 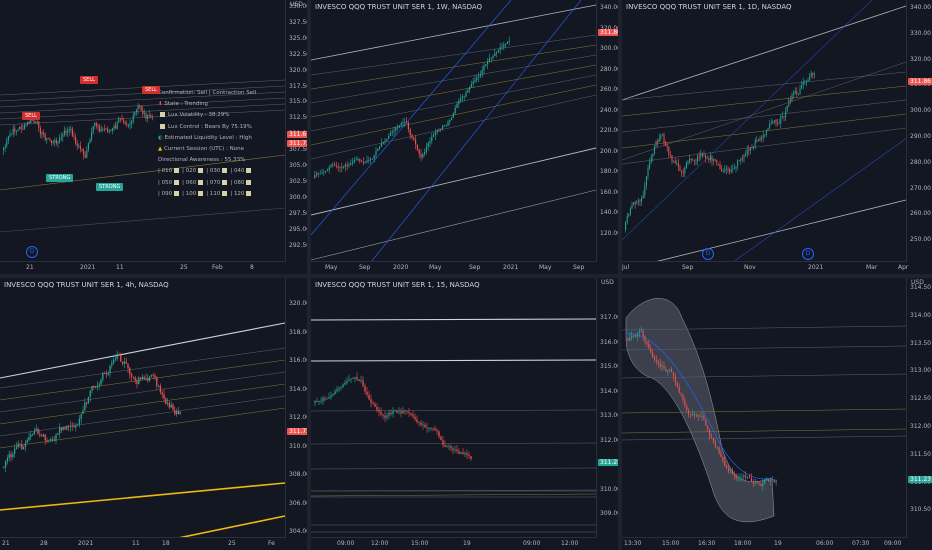 What do you see at coordinates (298, 389) in the screenshot?
I see `price-tick: 314.00` at bounding box center [298, 389].